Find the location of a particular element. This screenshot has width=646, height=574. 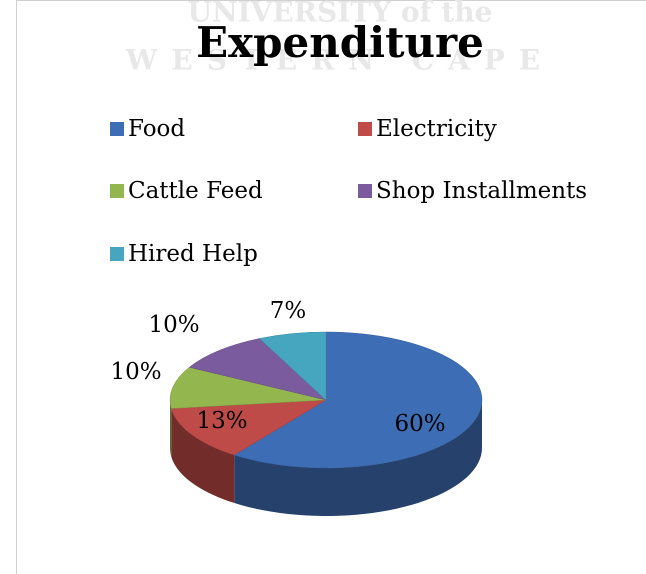

data-label: 7% is located at coordinates (288, 311).